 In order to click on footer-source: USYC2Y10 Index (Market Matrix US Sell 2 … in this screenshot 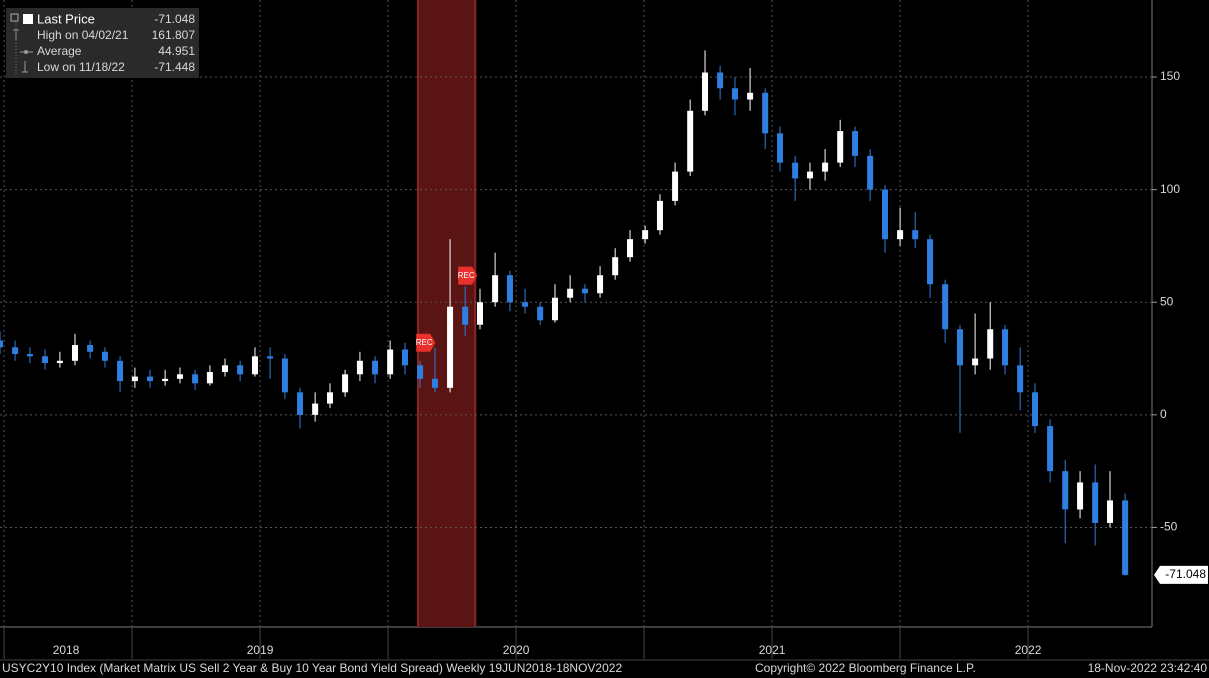, I will do `click(312, 668)`.